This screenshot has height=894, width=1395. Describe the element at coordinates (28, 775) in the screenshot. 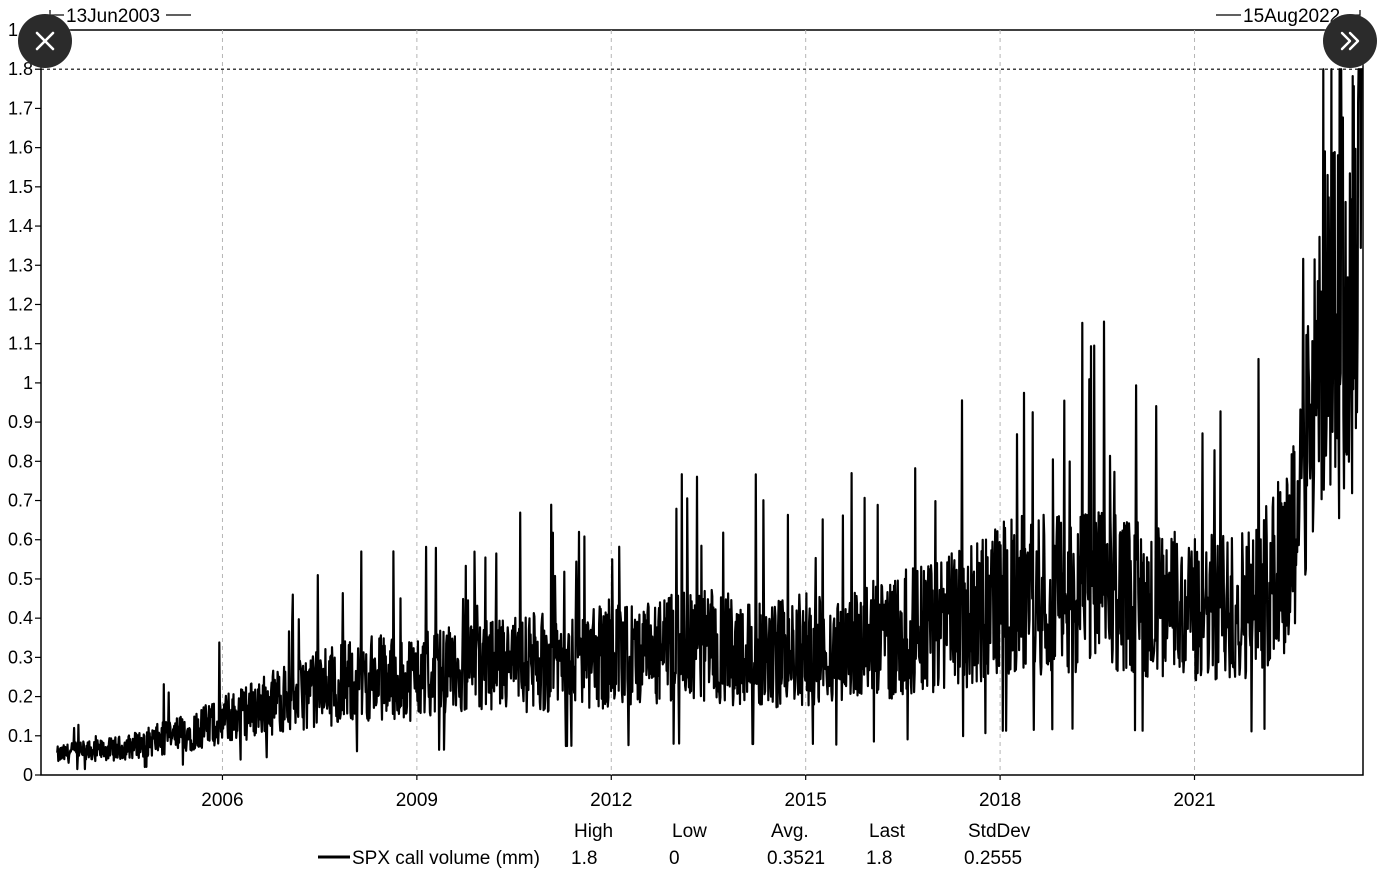

I see `y-tick-label: 0` at that location.